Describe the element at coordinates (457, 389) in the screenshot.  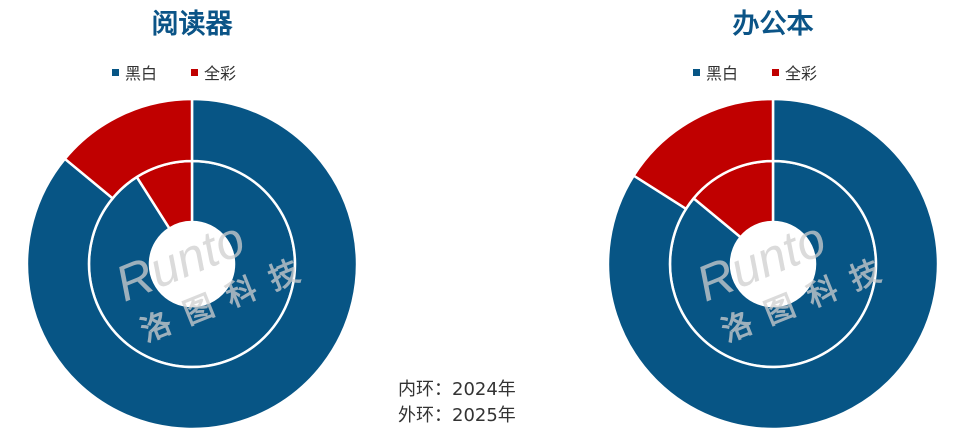
I see `inner-ring-note: 内环：2024年` at that location.